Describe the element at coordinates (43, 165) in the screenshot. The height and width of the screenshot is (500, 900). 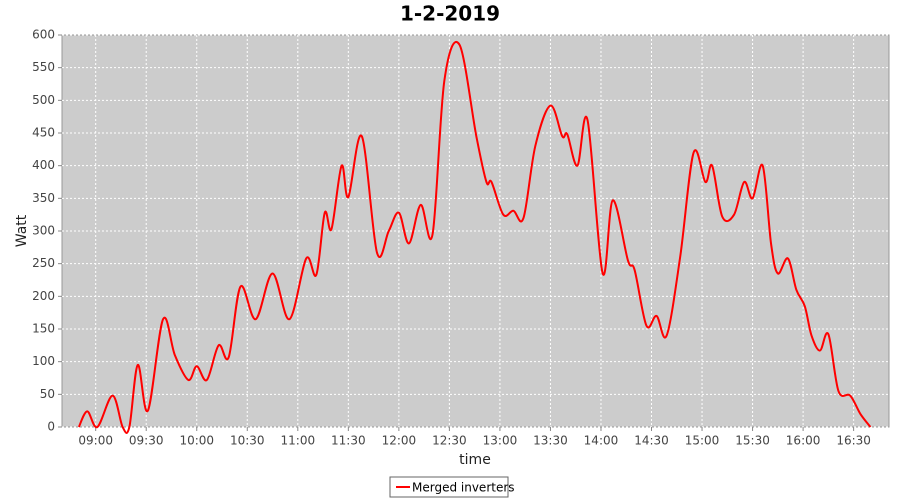
I see `y-tick-label: 400` at that location.